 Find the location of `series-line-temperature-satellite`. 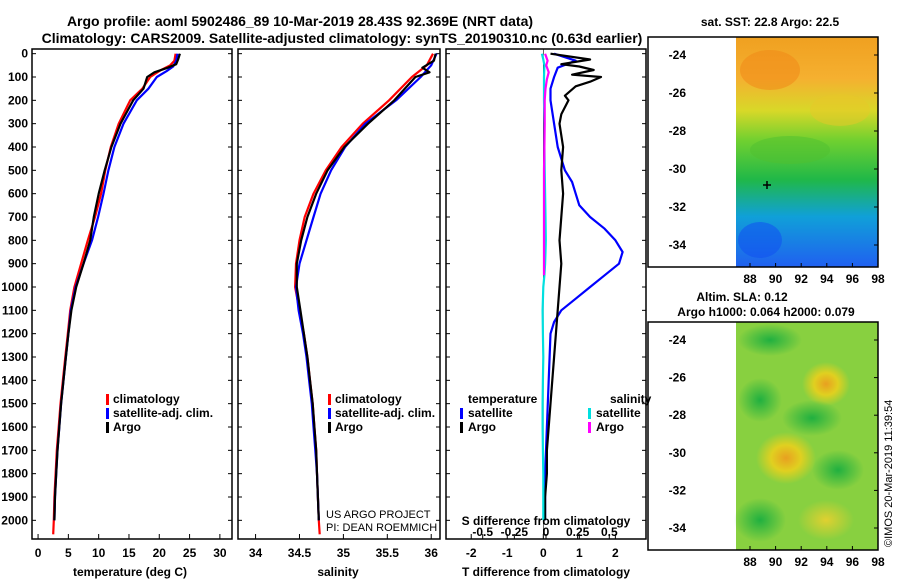

series-line-temperature-satellite is located at coordinates (583, 286).